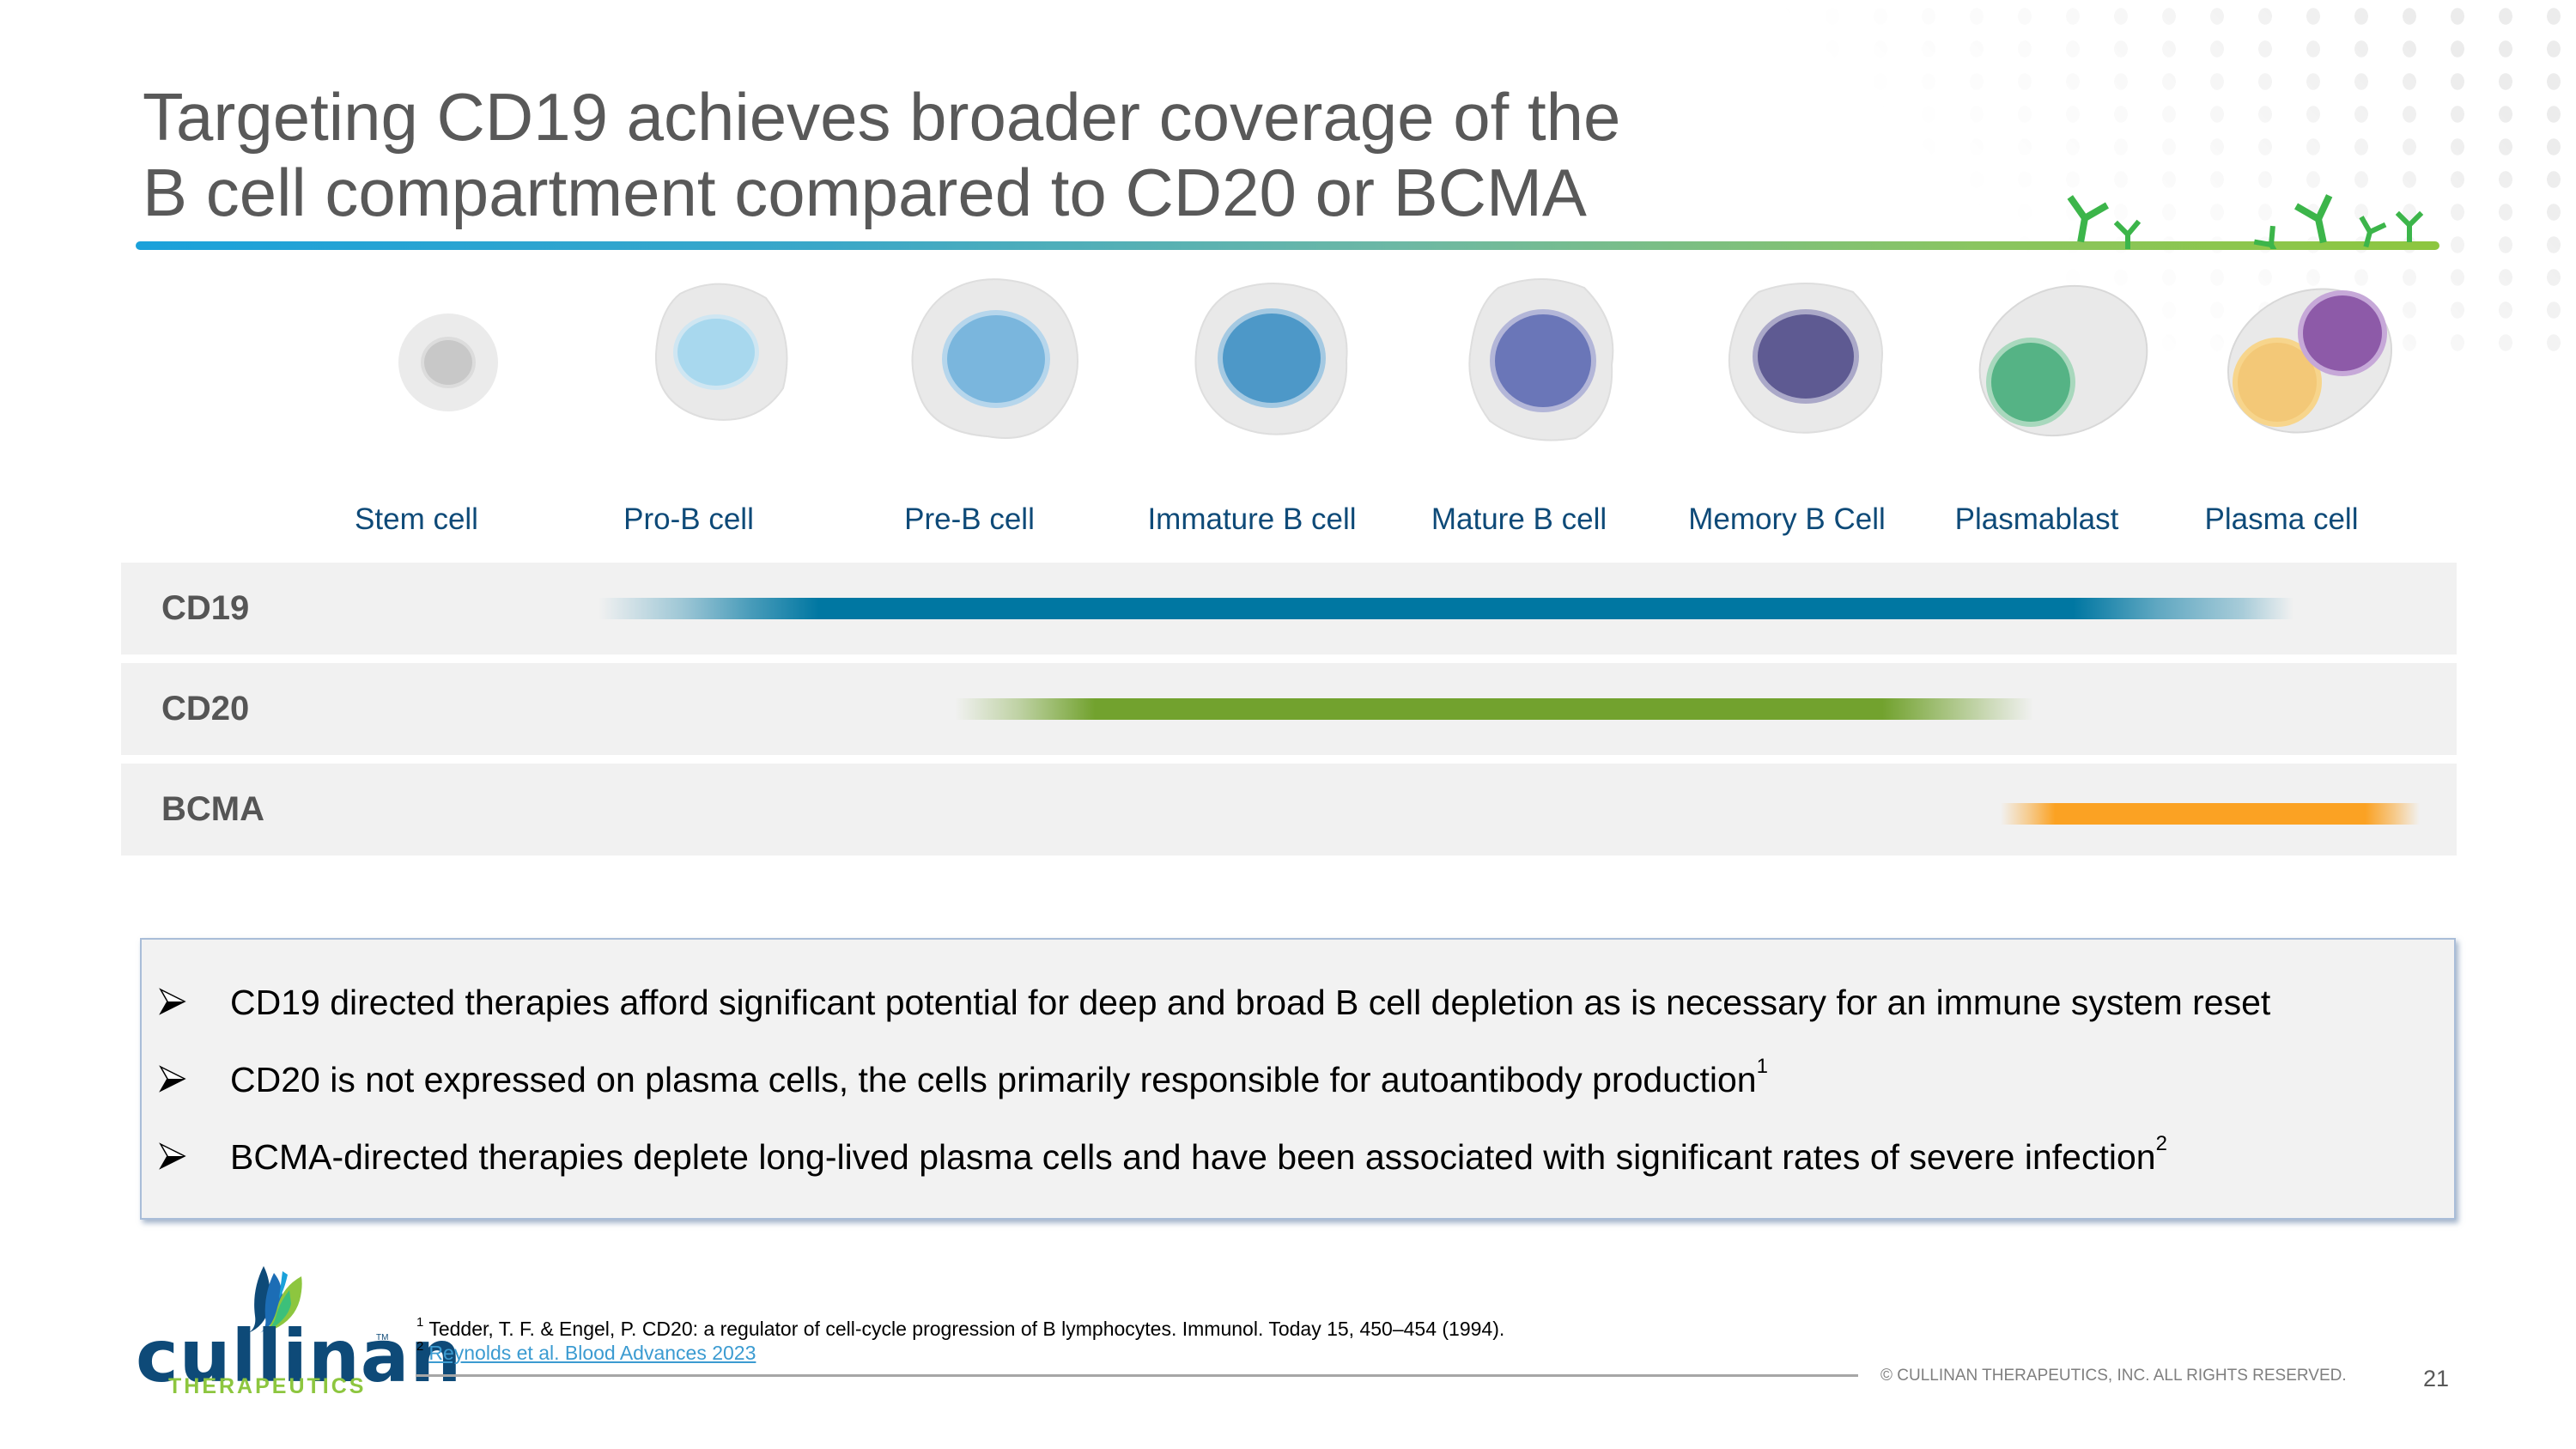 Image resolution: width=2576 pixels, height=1449 pixels. Describe the element at coordinates (592, 1353) in the screenshot. I see `reynolds-reference-link: Reynolds et al. Blood Advances 2023` at that location.